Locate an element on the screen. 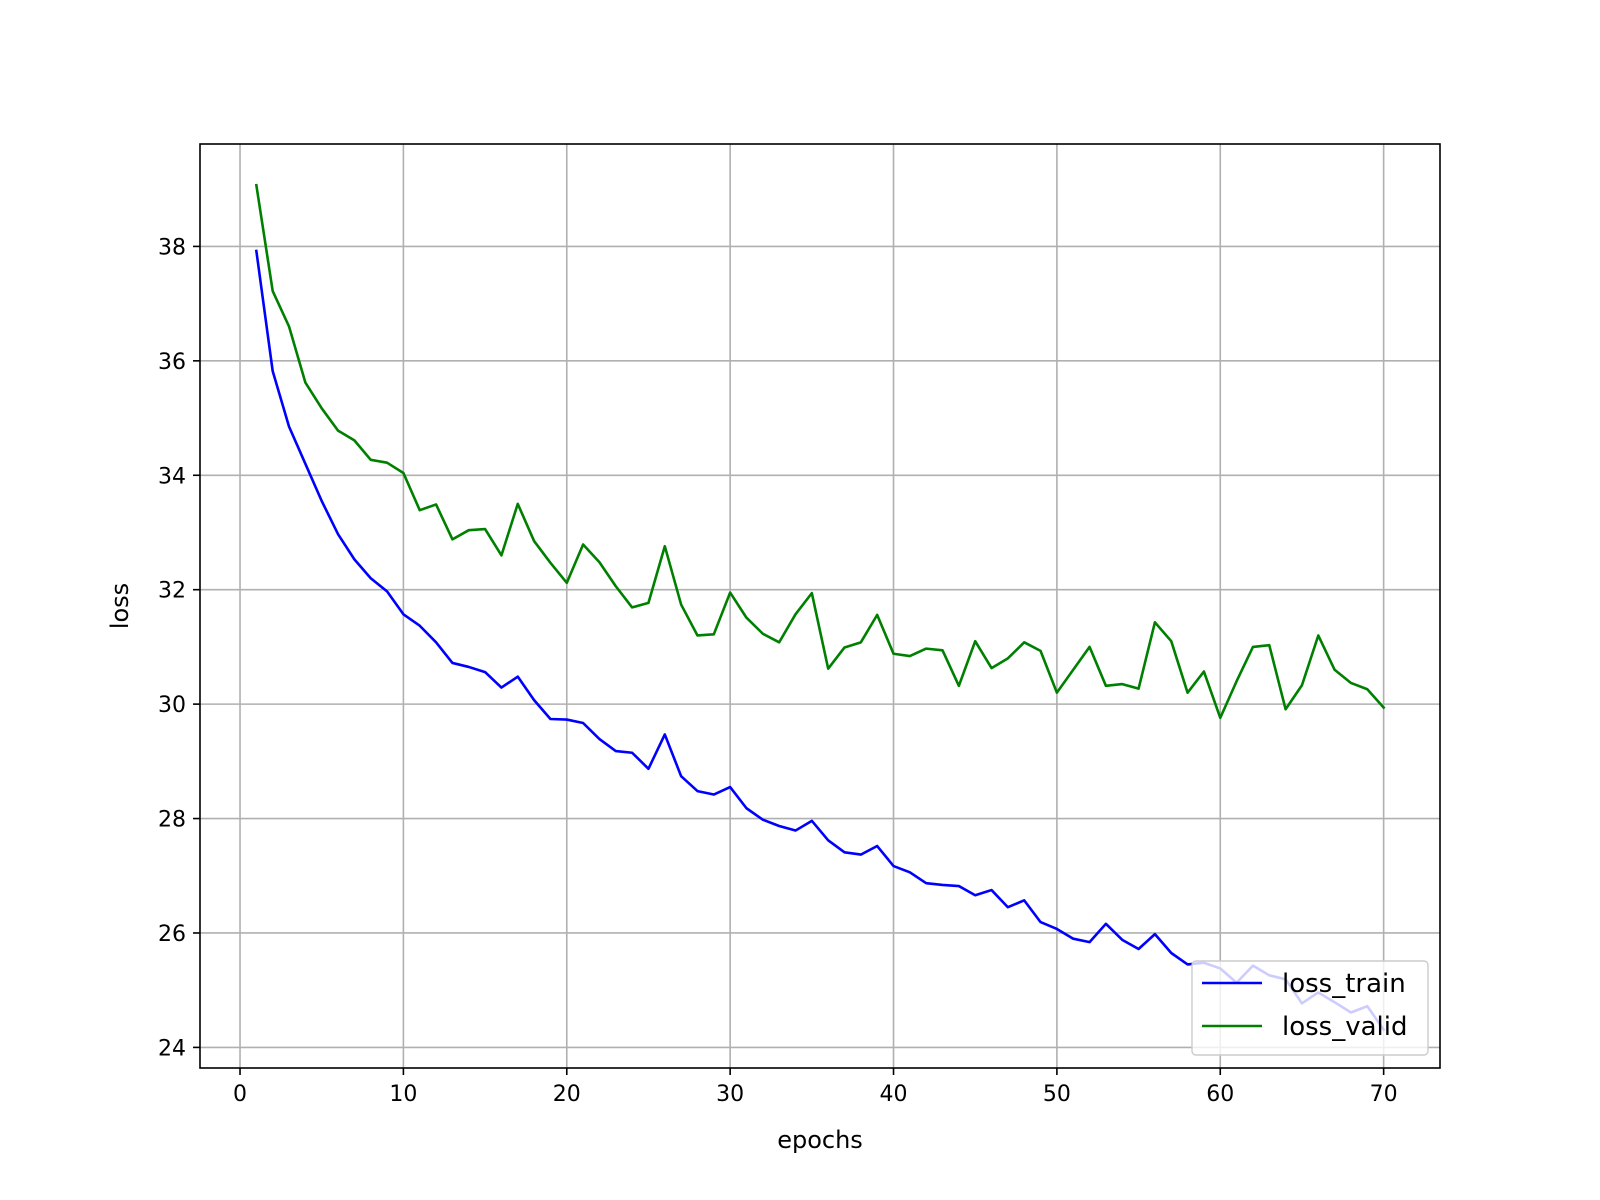  y-tick-label: 38 is located at coordinates (172, 247).